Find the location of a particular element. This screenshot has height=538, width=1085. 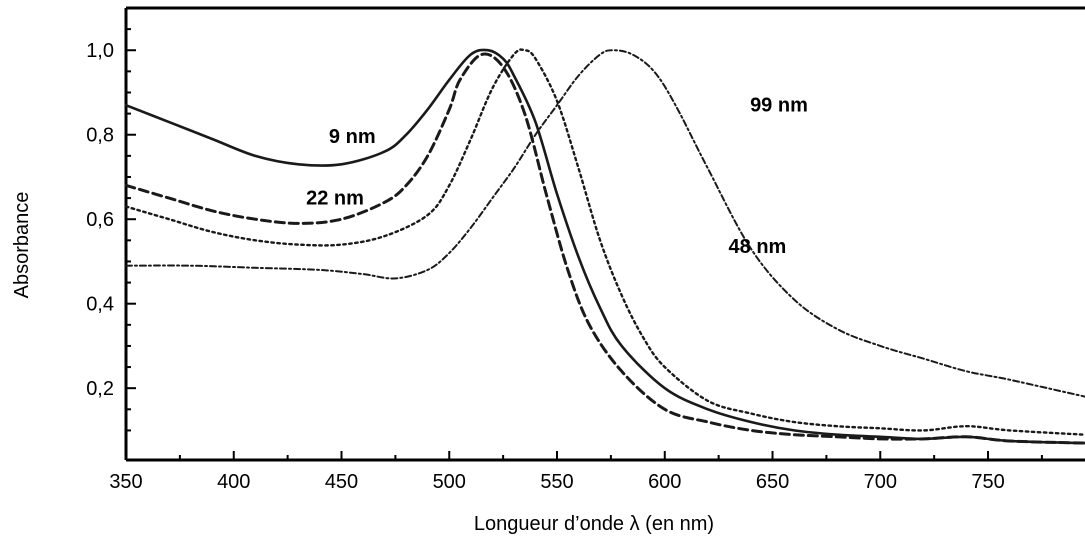

y-tick-label: 0,2 is located at coordinates (100, 389).